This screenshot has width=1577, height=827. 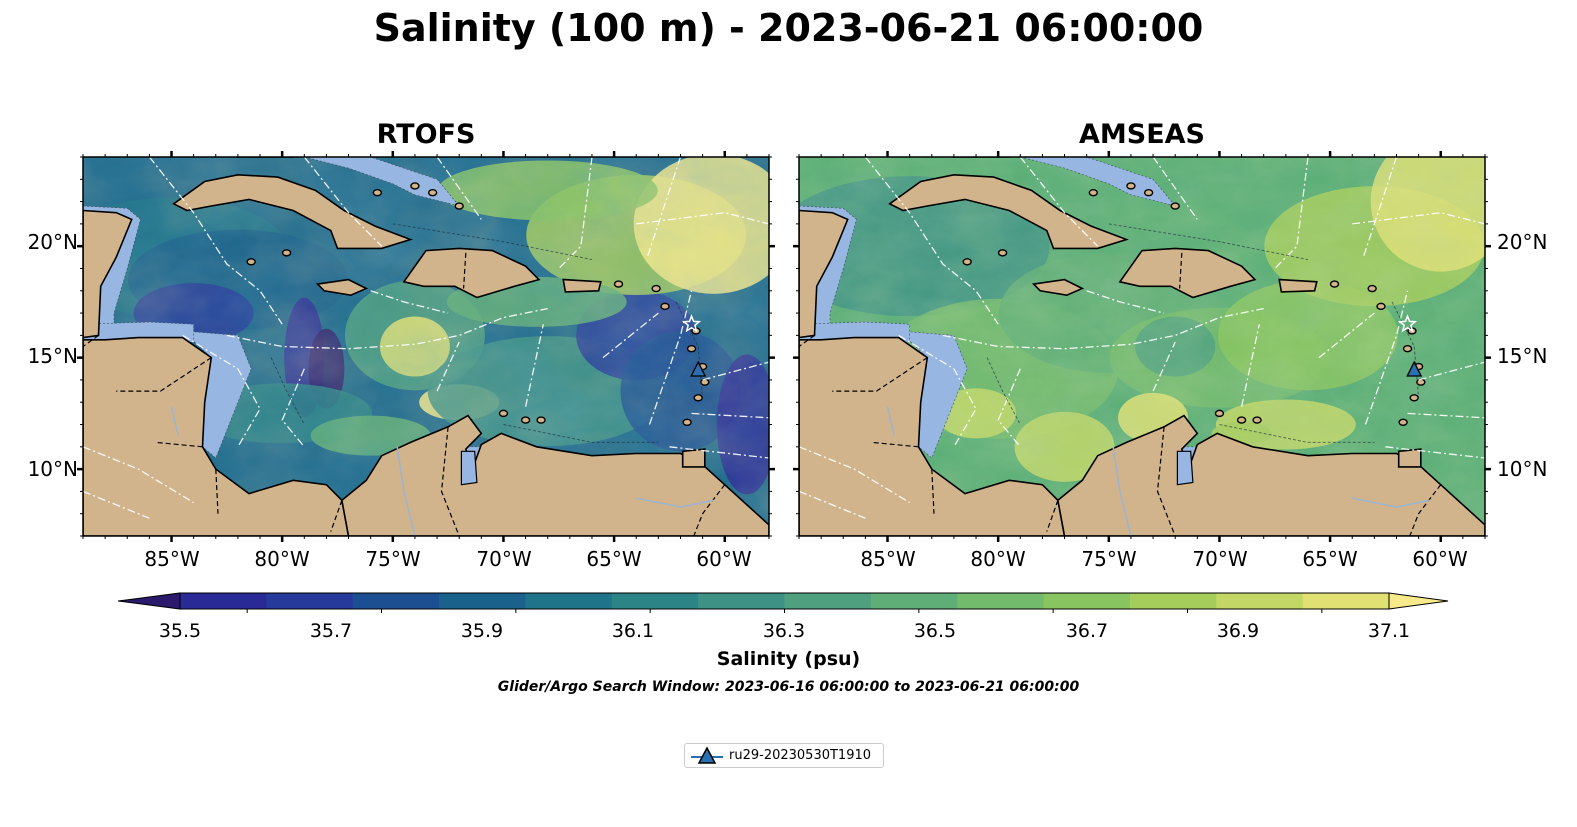 What do you see at coordinates (1087, 631) in the screenshot?
I see `colorbar-tick-label: 36.7` at bounding box center [1087, 631].